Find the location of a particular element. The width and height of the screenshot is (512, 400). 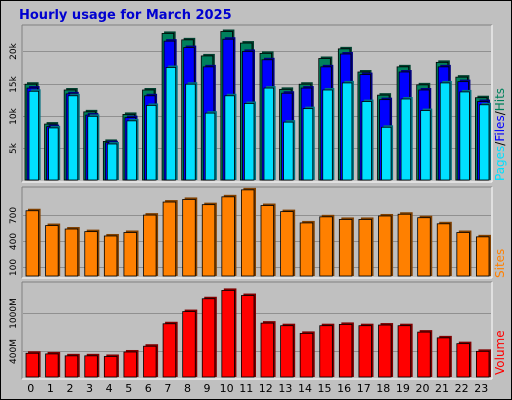

x-tick-label: 11 is located at coordinates (246, 388).